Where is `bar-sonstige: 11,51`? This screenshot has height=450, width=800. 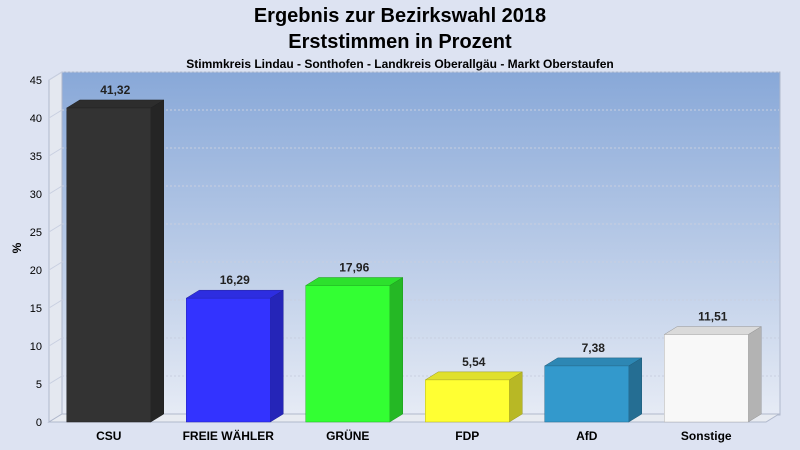 bar-sonstige: 11,51 is located at coordinates (713, 366).